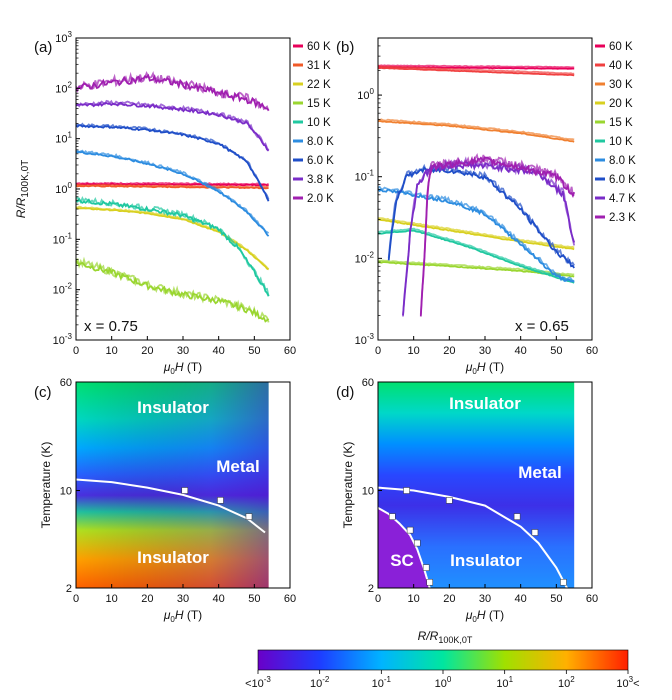  I want to click on panel-c-xtick-label: 20, so click(147, 599).